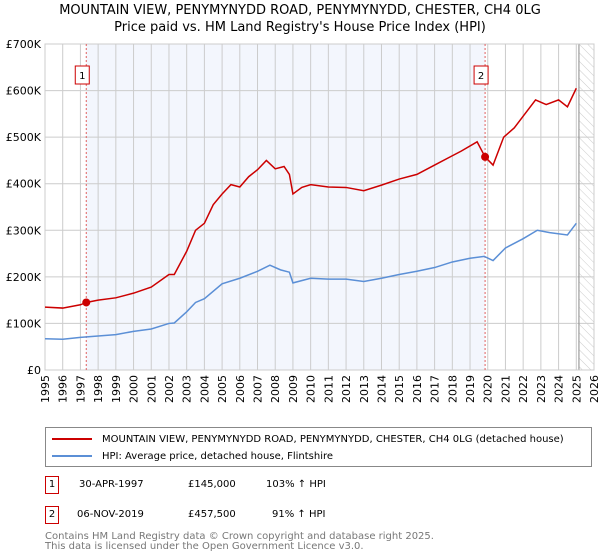  What do you see at coordinates (299, 514) in the screenshot?
I see `transaction-hpi: 91% ↑ HPI` at bounding box center [299, 514].